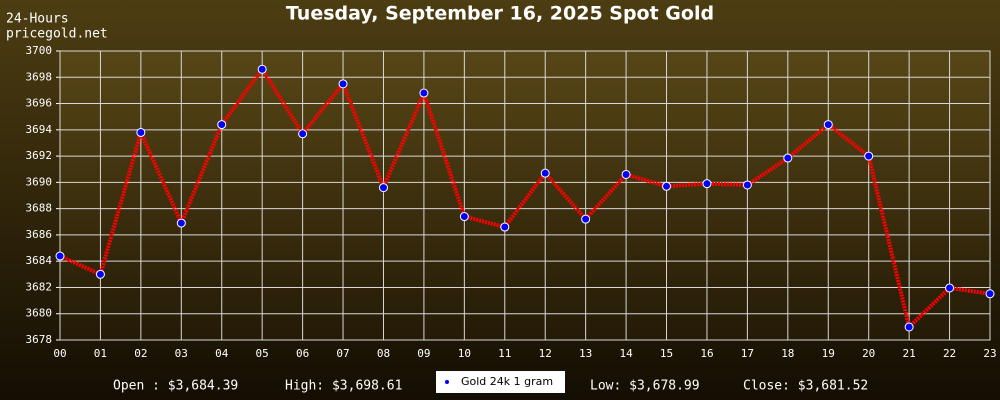 The width and height of the screenshot is (1000, 400). I want to click on x-tick-label: 04, so click(222, 353).